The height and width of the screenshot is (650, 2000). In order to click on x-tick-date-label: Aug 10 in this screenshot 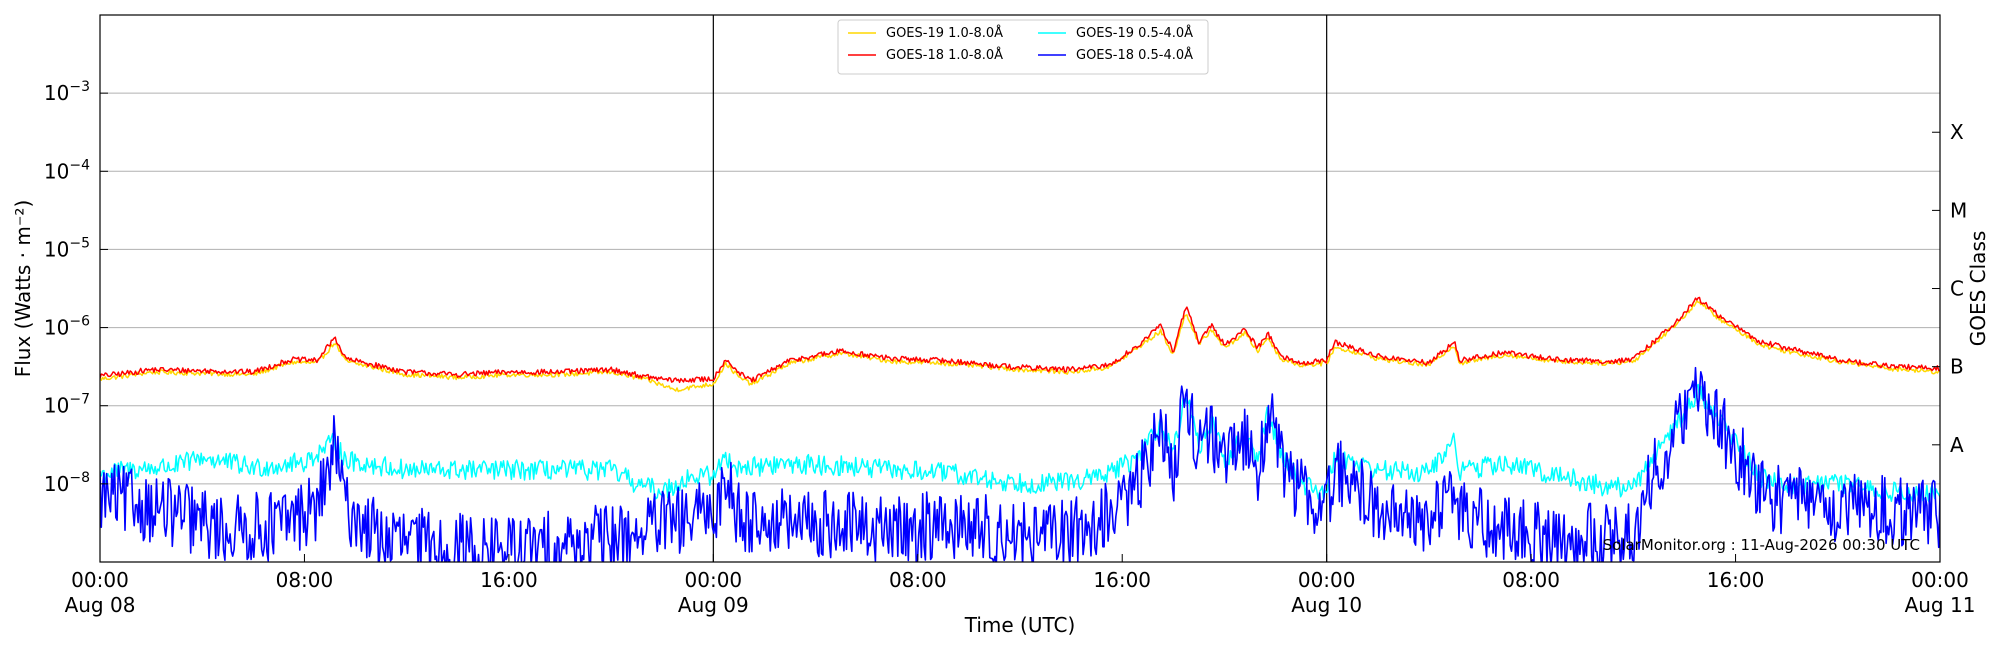, I will do `click(1326, 605)`.